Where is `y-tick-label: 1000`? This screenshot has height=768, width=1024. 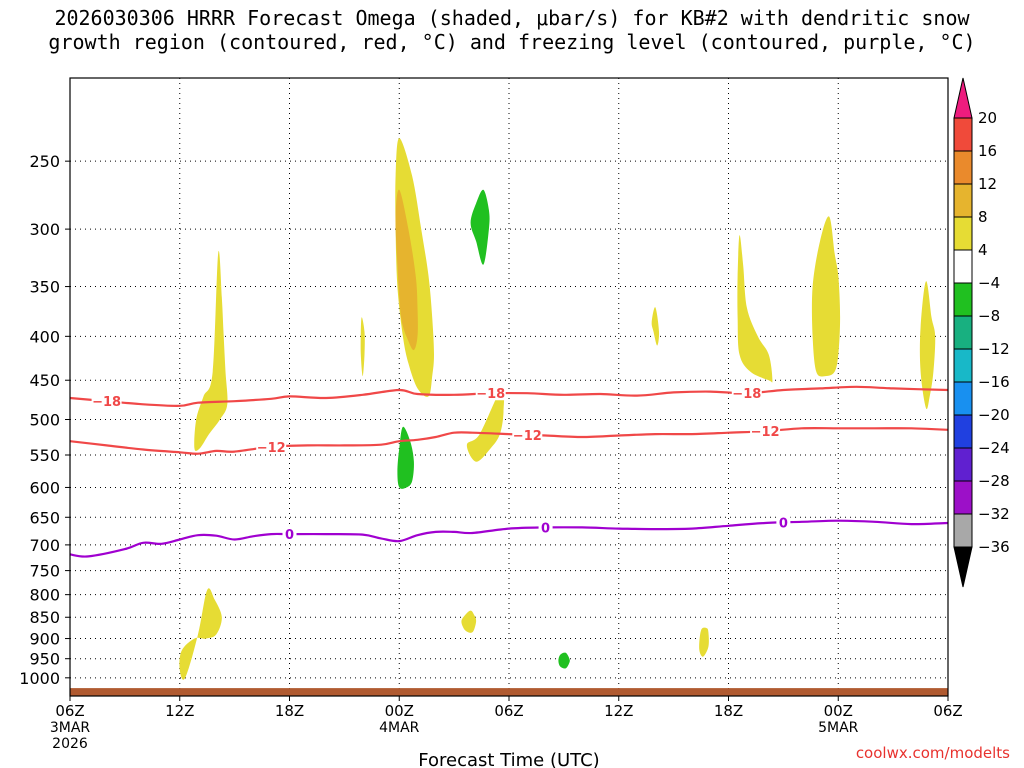 y-tick-label: 1000 is located at coordinates (39, 678).